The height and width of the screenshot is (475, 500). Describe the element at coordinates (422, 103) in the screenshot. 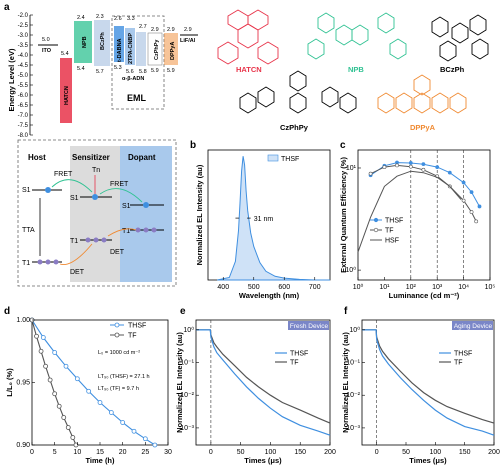

I see `molecule-dppya: DPPyA` at that location.